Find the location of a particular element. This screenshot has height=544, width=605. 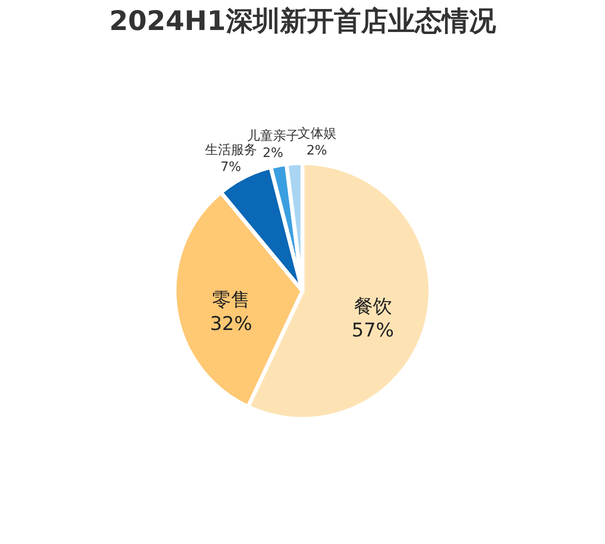

slice-label: 儿童亲子 is located at coordinates (272, 136).